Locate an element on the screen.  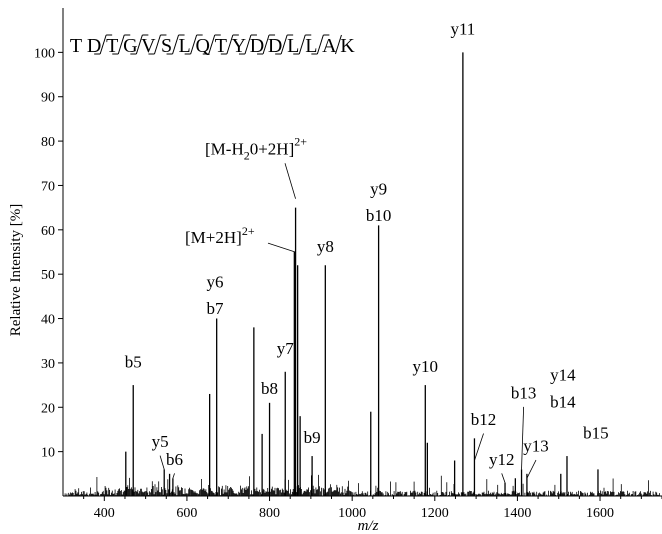
y-tick-label: 40 is located at coordinates (48, 320).